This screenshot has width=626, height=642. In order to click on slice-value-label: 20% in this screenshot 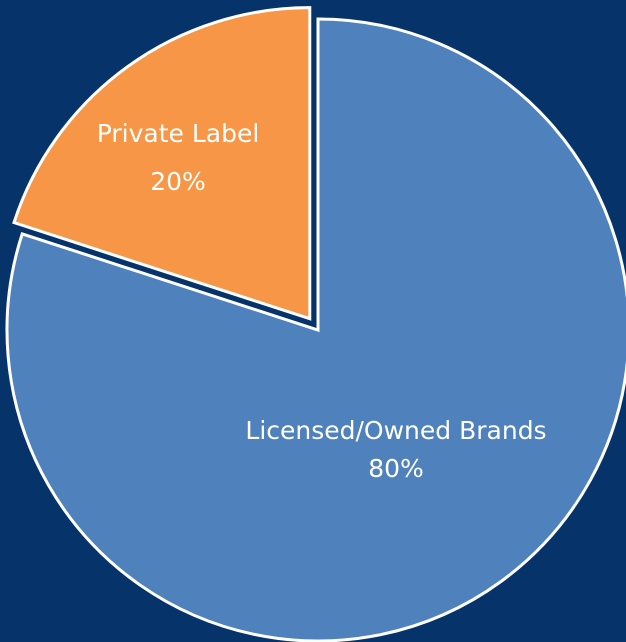, I will do `click(178, 181)`.